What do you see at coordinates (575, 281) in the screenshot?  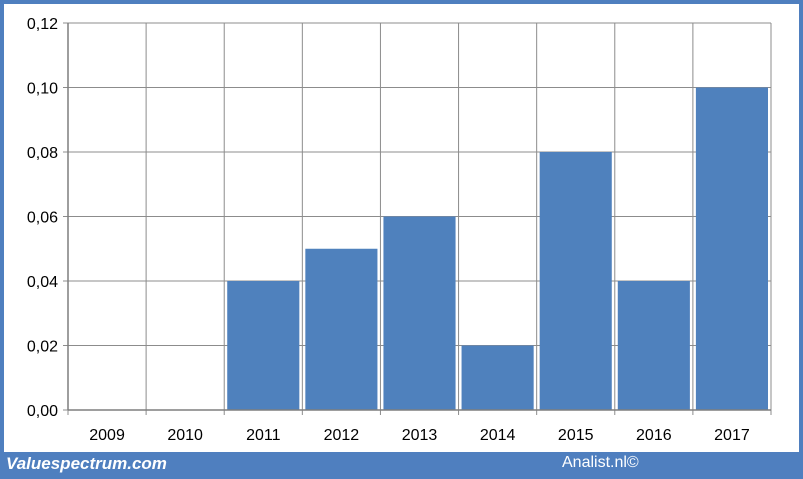 I see `bar-2015` at bounding box center [575, 281].